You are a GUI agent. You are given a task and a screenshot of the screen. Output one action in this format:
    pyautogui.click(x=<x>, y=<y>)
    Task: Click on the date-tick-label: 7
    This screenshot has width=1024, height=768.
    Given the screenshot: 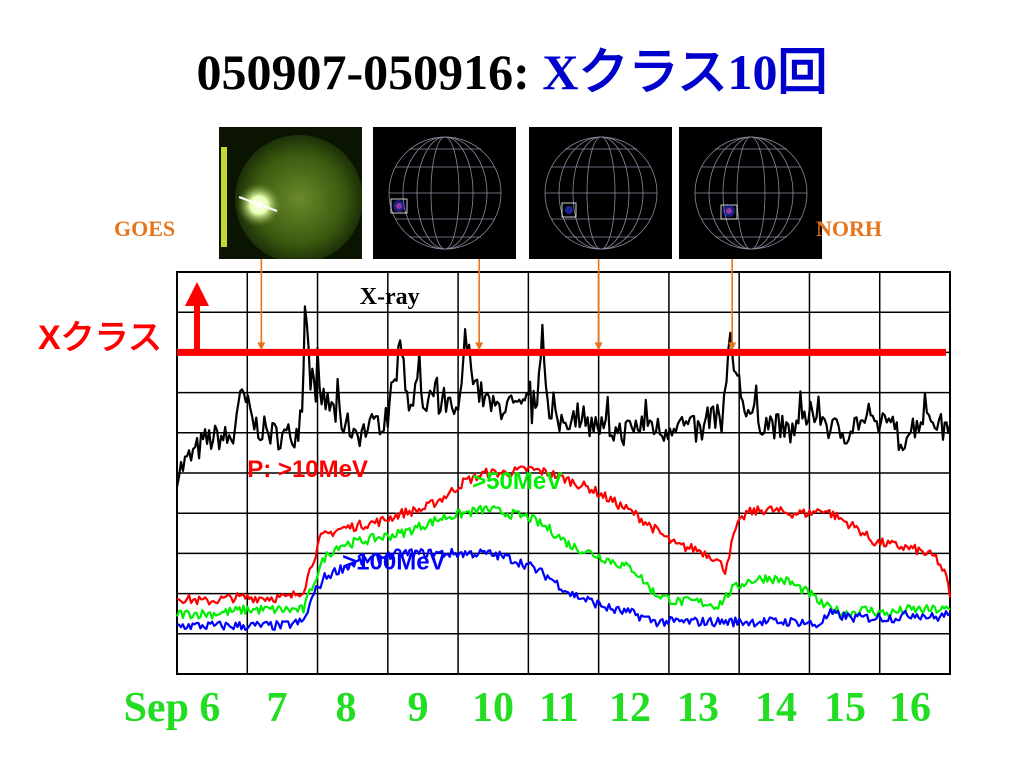 What is the action you would take?
    pyautogui.click(x=277, y=708)
    